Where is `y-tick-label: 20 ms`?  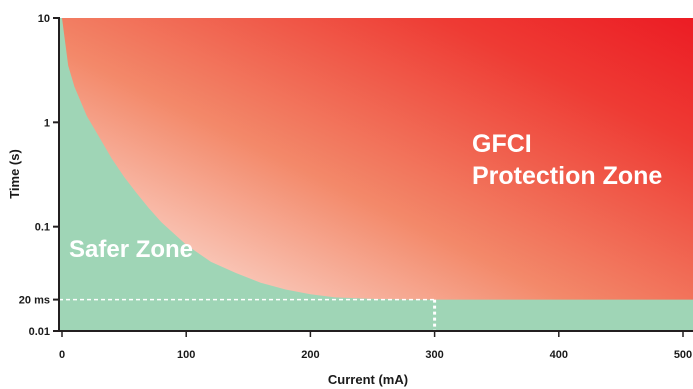 y-tick-label: 20 ms is located at coordinates (34, 301).